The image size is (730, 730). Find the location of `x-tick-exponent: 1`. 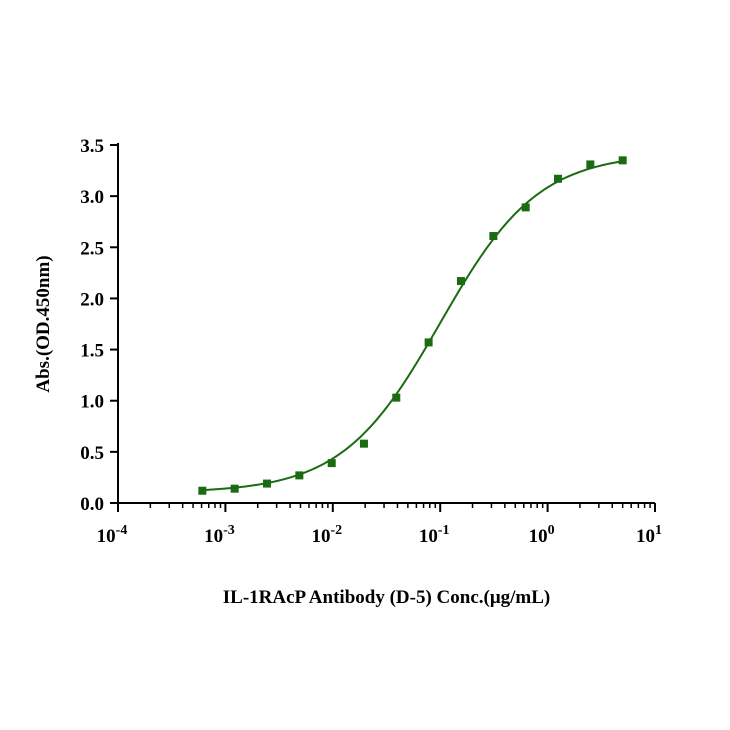

x-tick-exponent: 1 is located at coordinates (658, 530).